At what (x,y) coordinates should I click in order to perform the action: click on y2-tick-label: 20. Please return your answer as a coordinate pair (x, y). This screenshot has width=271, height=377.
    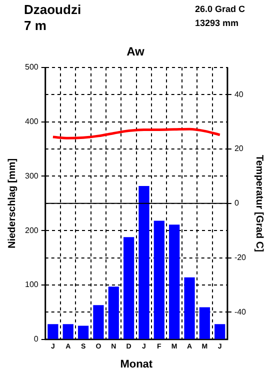
    Looking at the image, I should click on (239, 149).